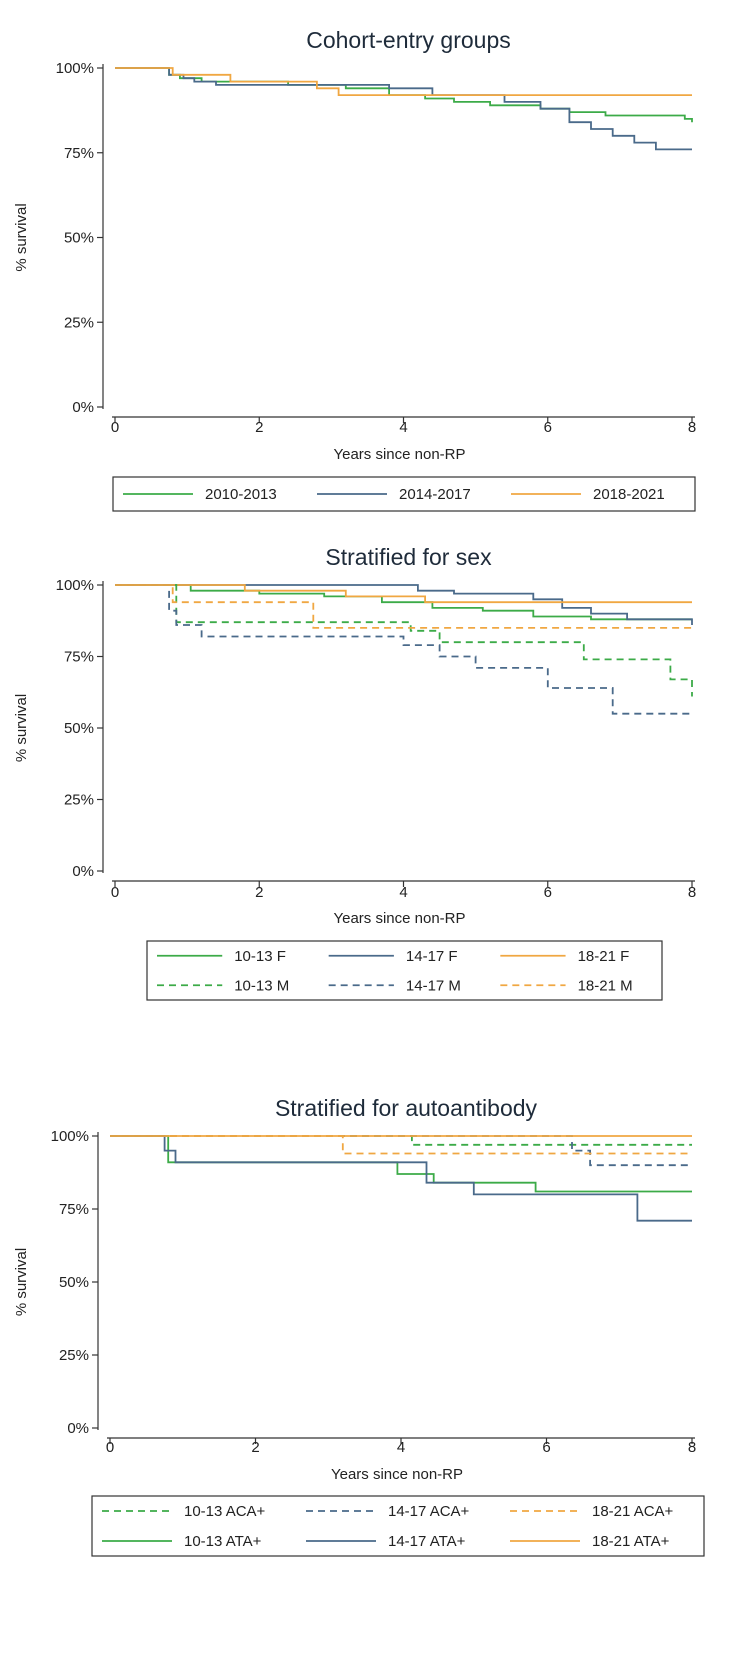 This screenshot has width=751, height=1654. Describe the element at coordinates (631, 1541) in the screenshot. I see `legend-label: 18-21 ATA+` at that location.